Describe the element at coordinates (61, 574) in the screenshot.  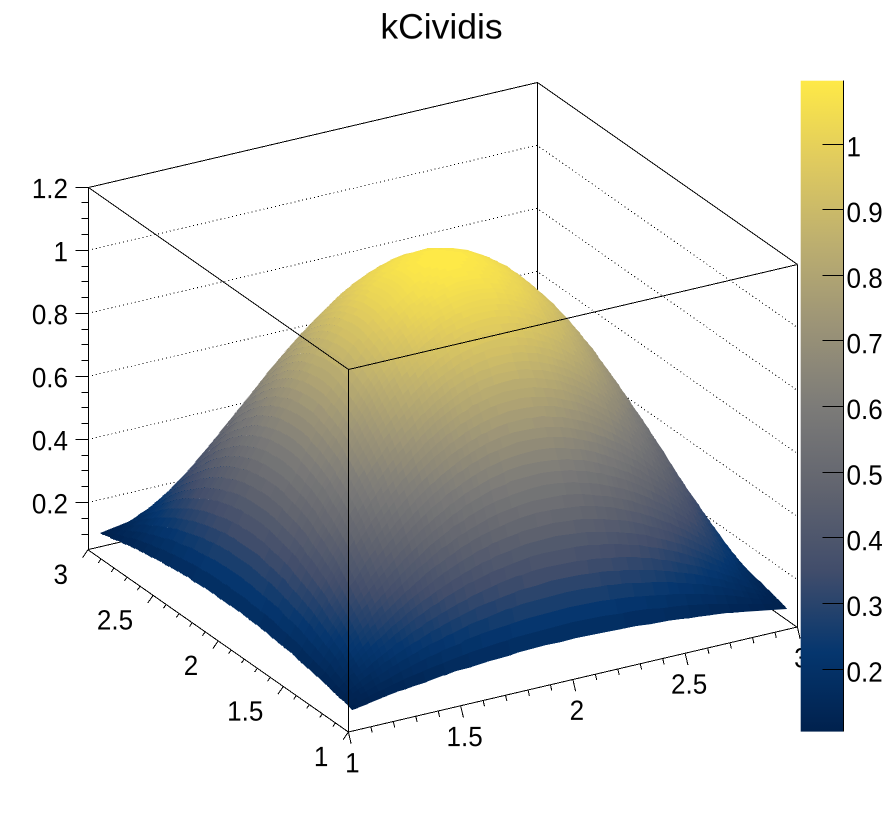
I see `svg-text: 3` at that location.